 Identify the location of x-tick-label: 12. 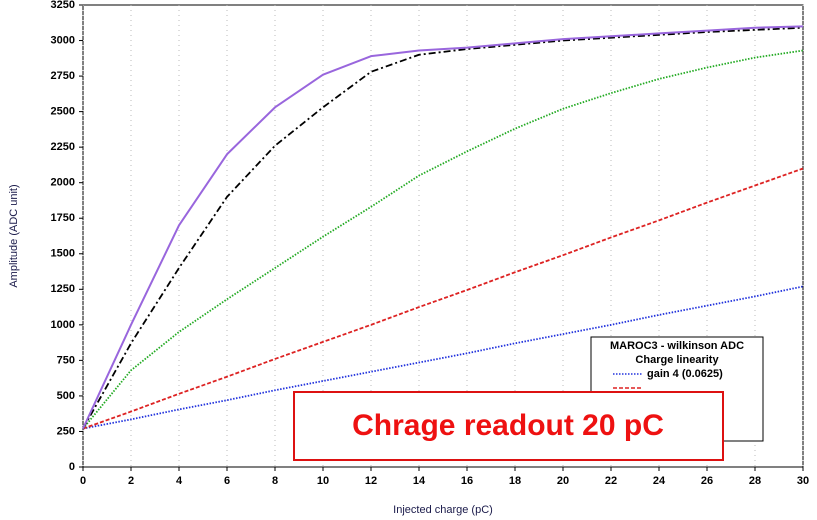
(371, 481).